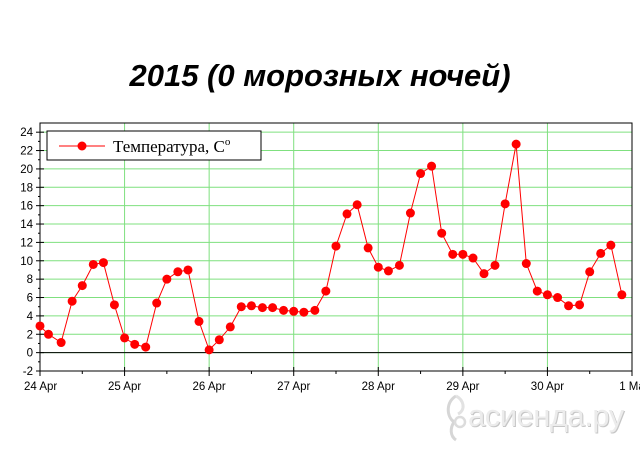 The width and height of the screenshot is (640, 450). What do you see at coordinates (293, 387) in the screenshot?
I see `x-tick-label: 27 Apr` at bounding box center [293, 387].